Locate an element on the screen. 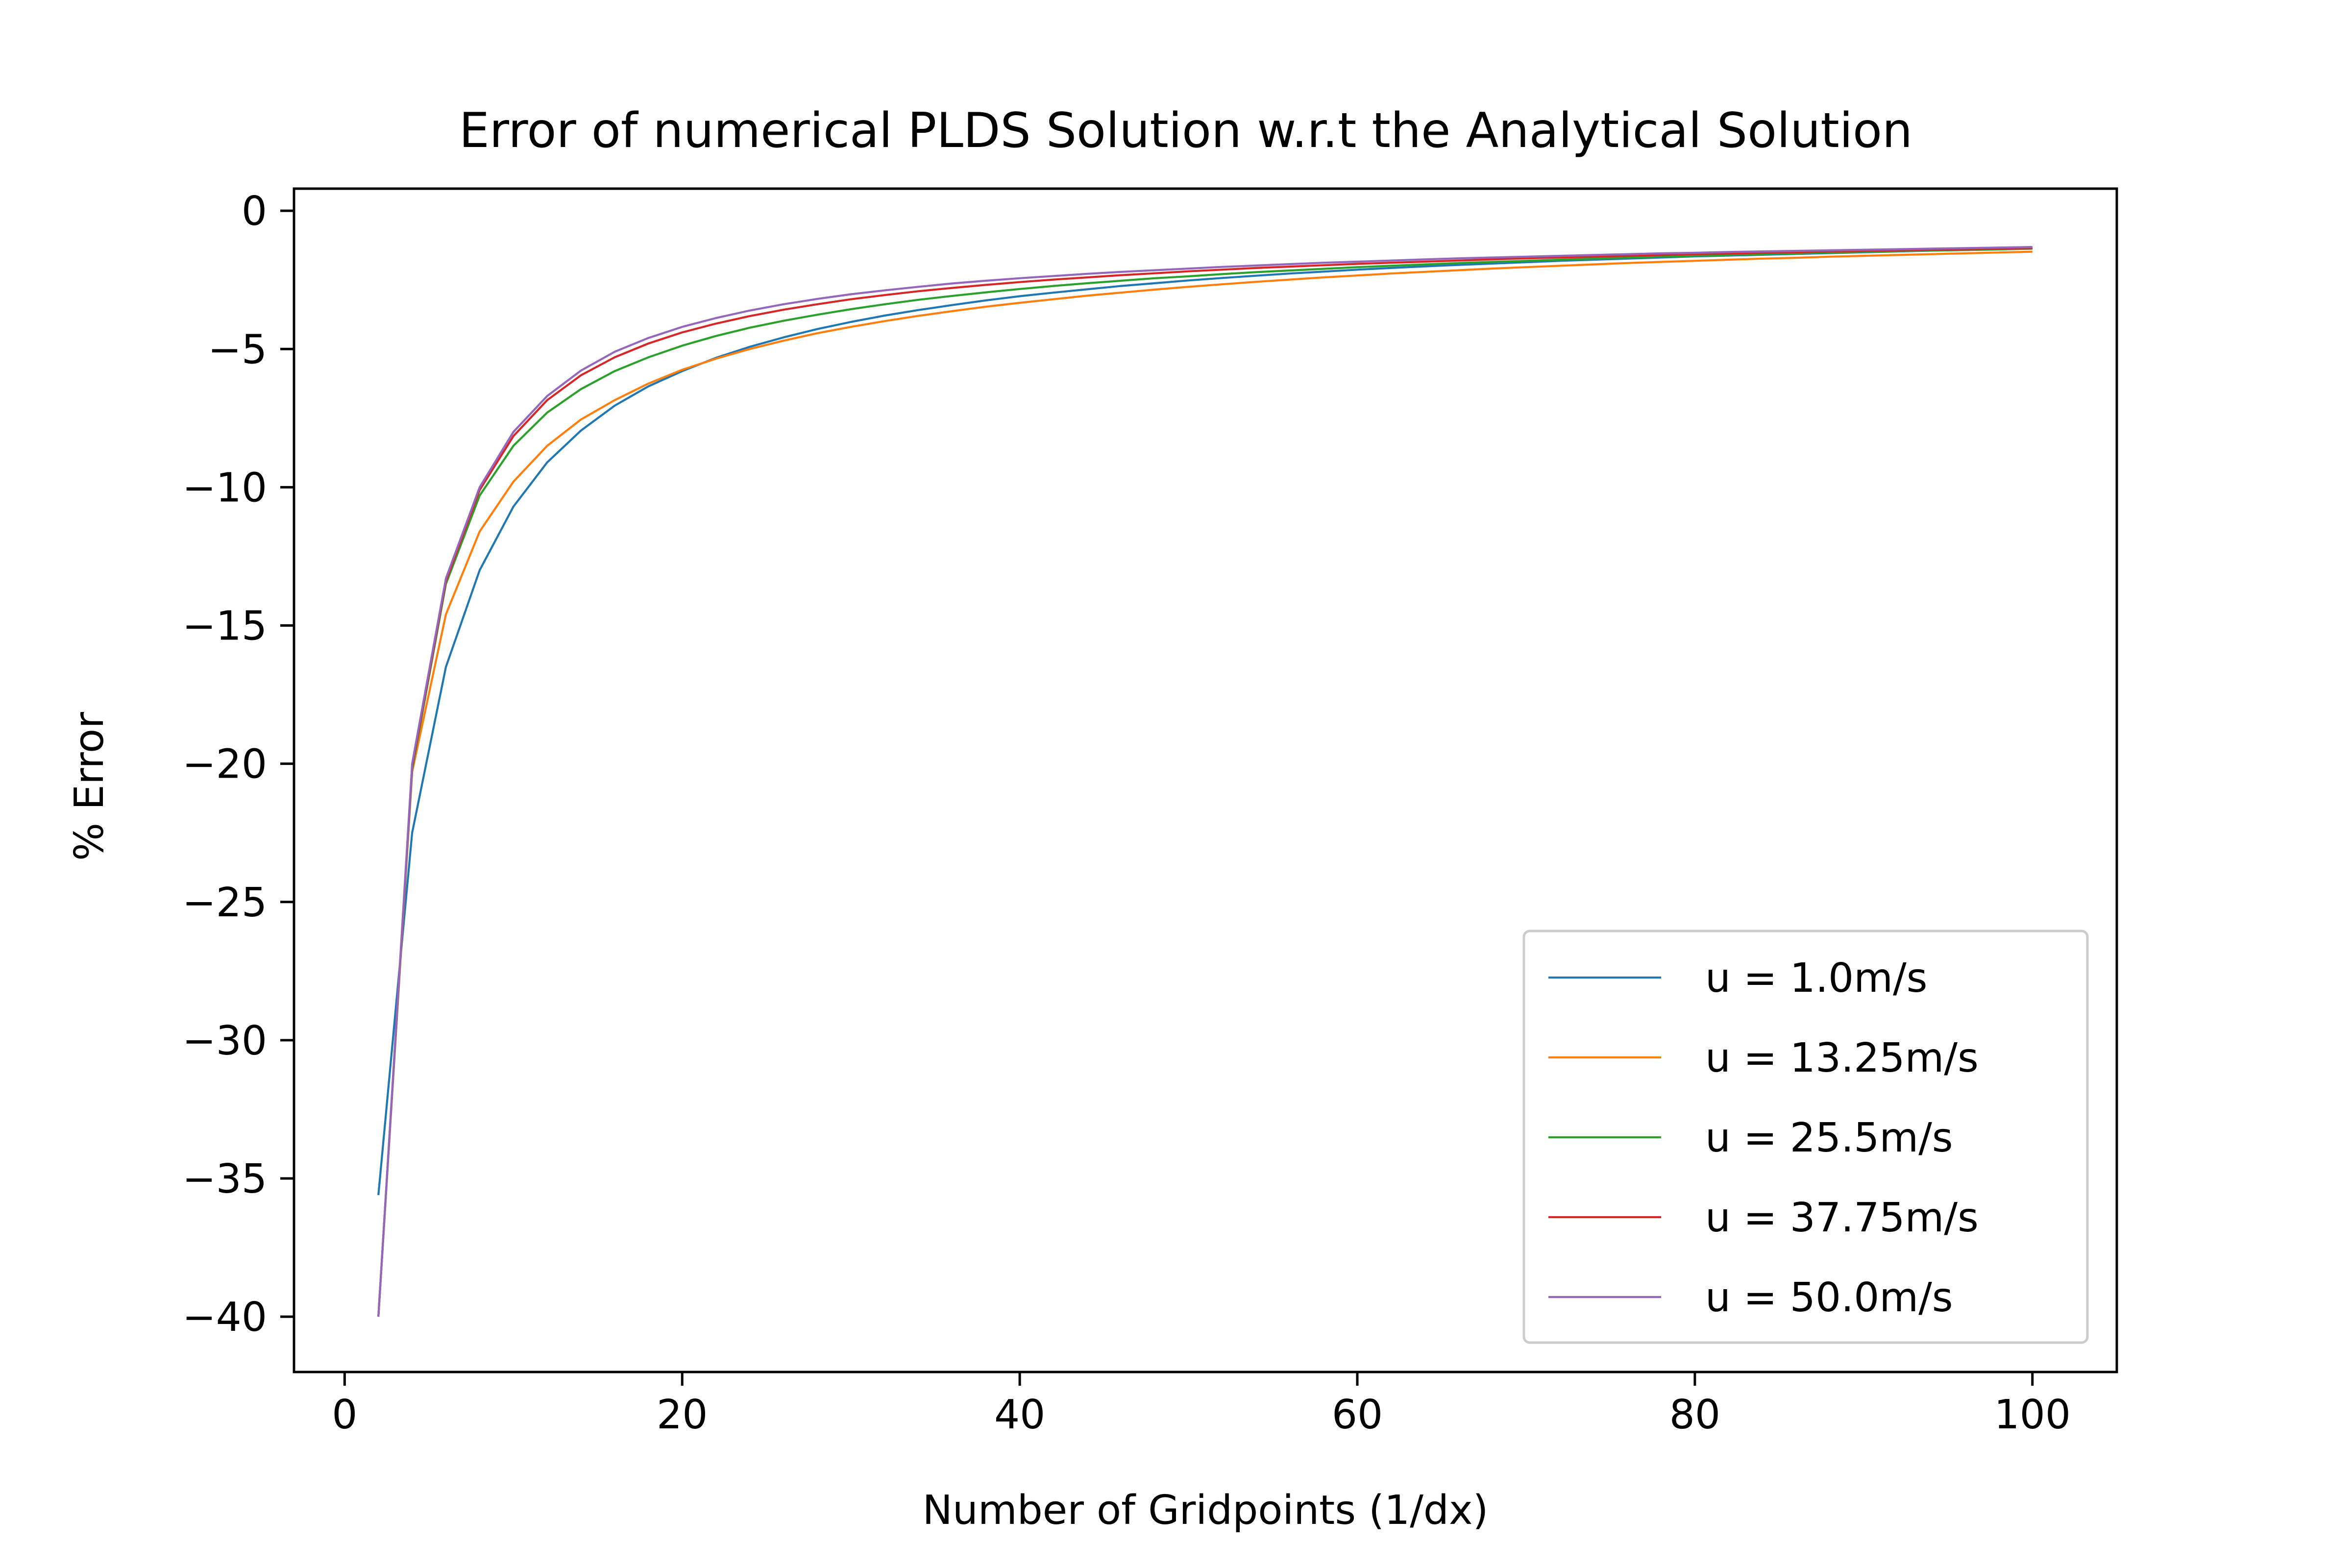 This screenshot has height=1568, width=2352. legend-box is located at coordinates (1805, 1137).